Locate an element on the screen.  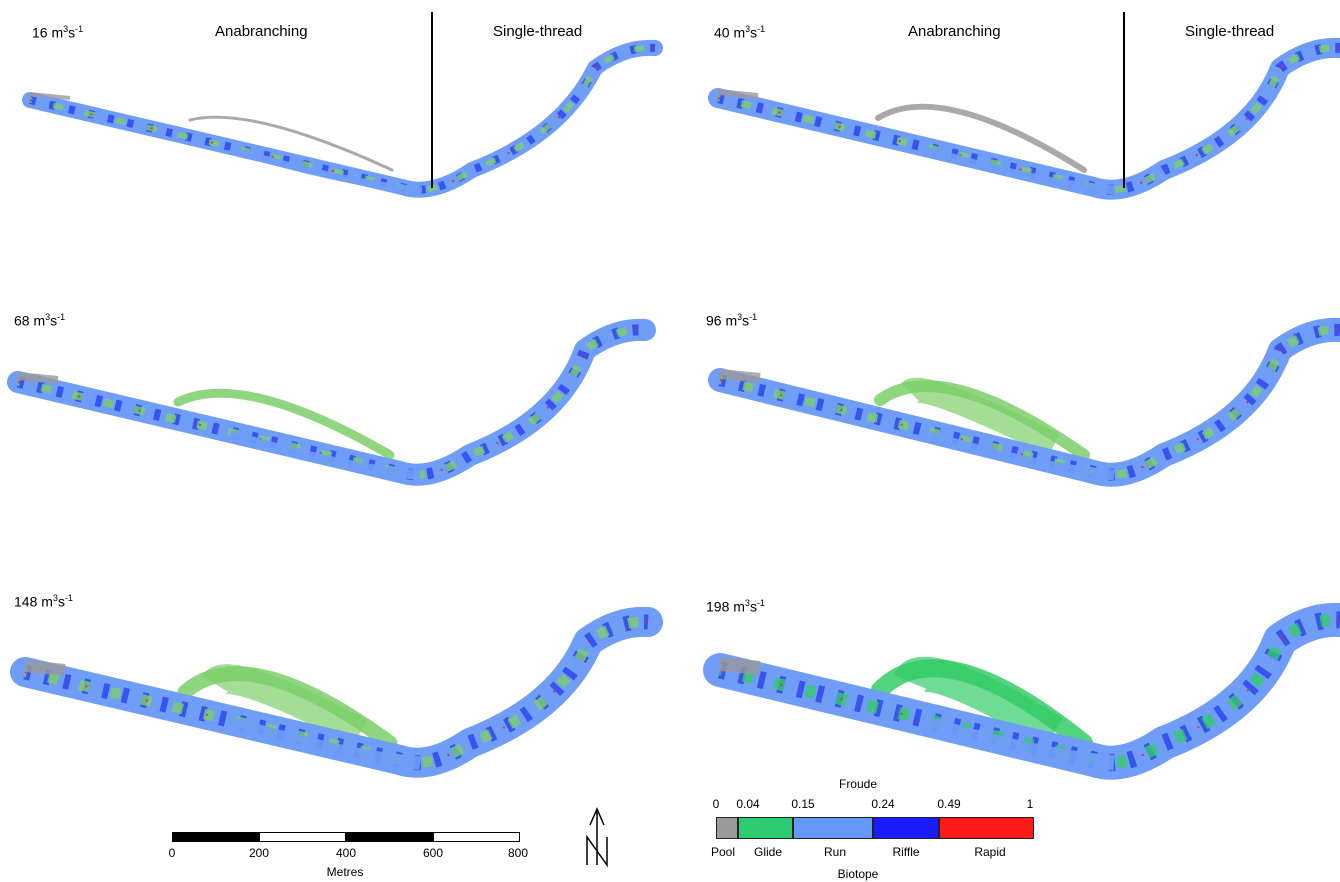
legend-swatch-riffle is located at coordinates (906, 828).